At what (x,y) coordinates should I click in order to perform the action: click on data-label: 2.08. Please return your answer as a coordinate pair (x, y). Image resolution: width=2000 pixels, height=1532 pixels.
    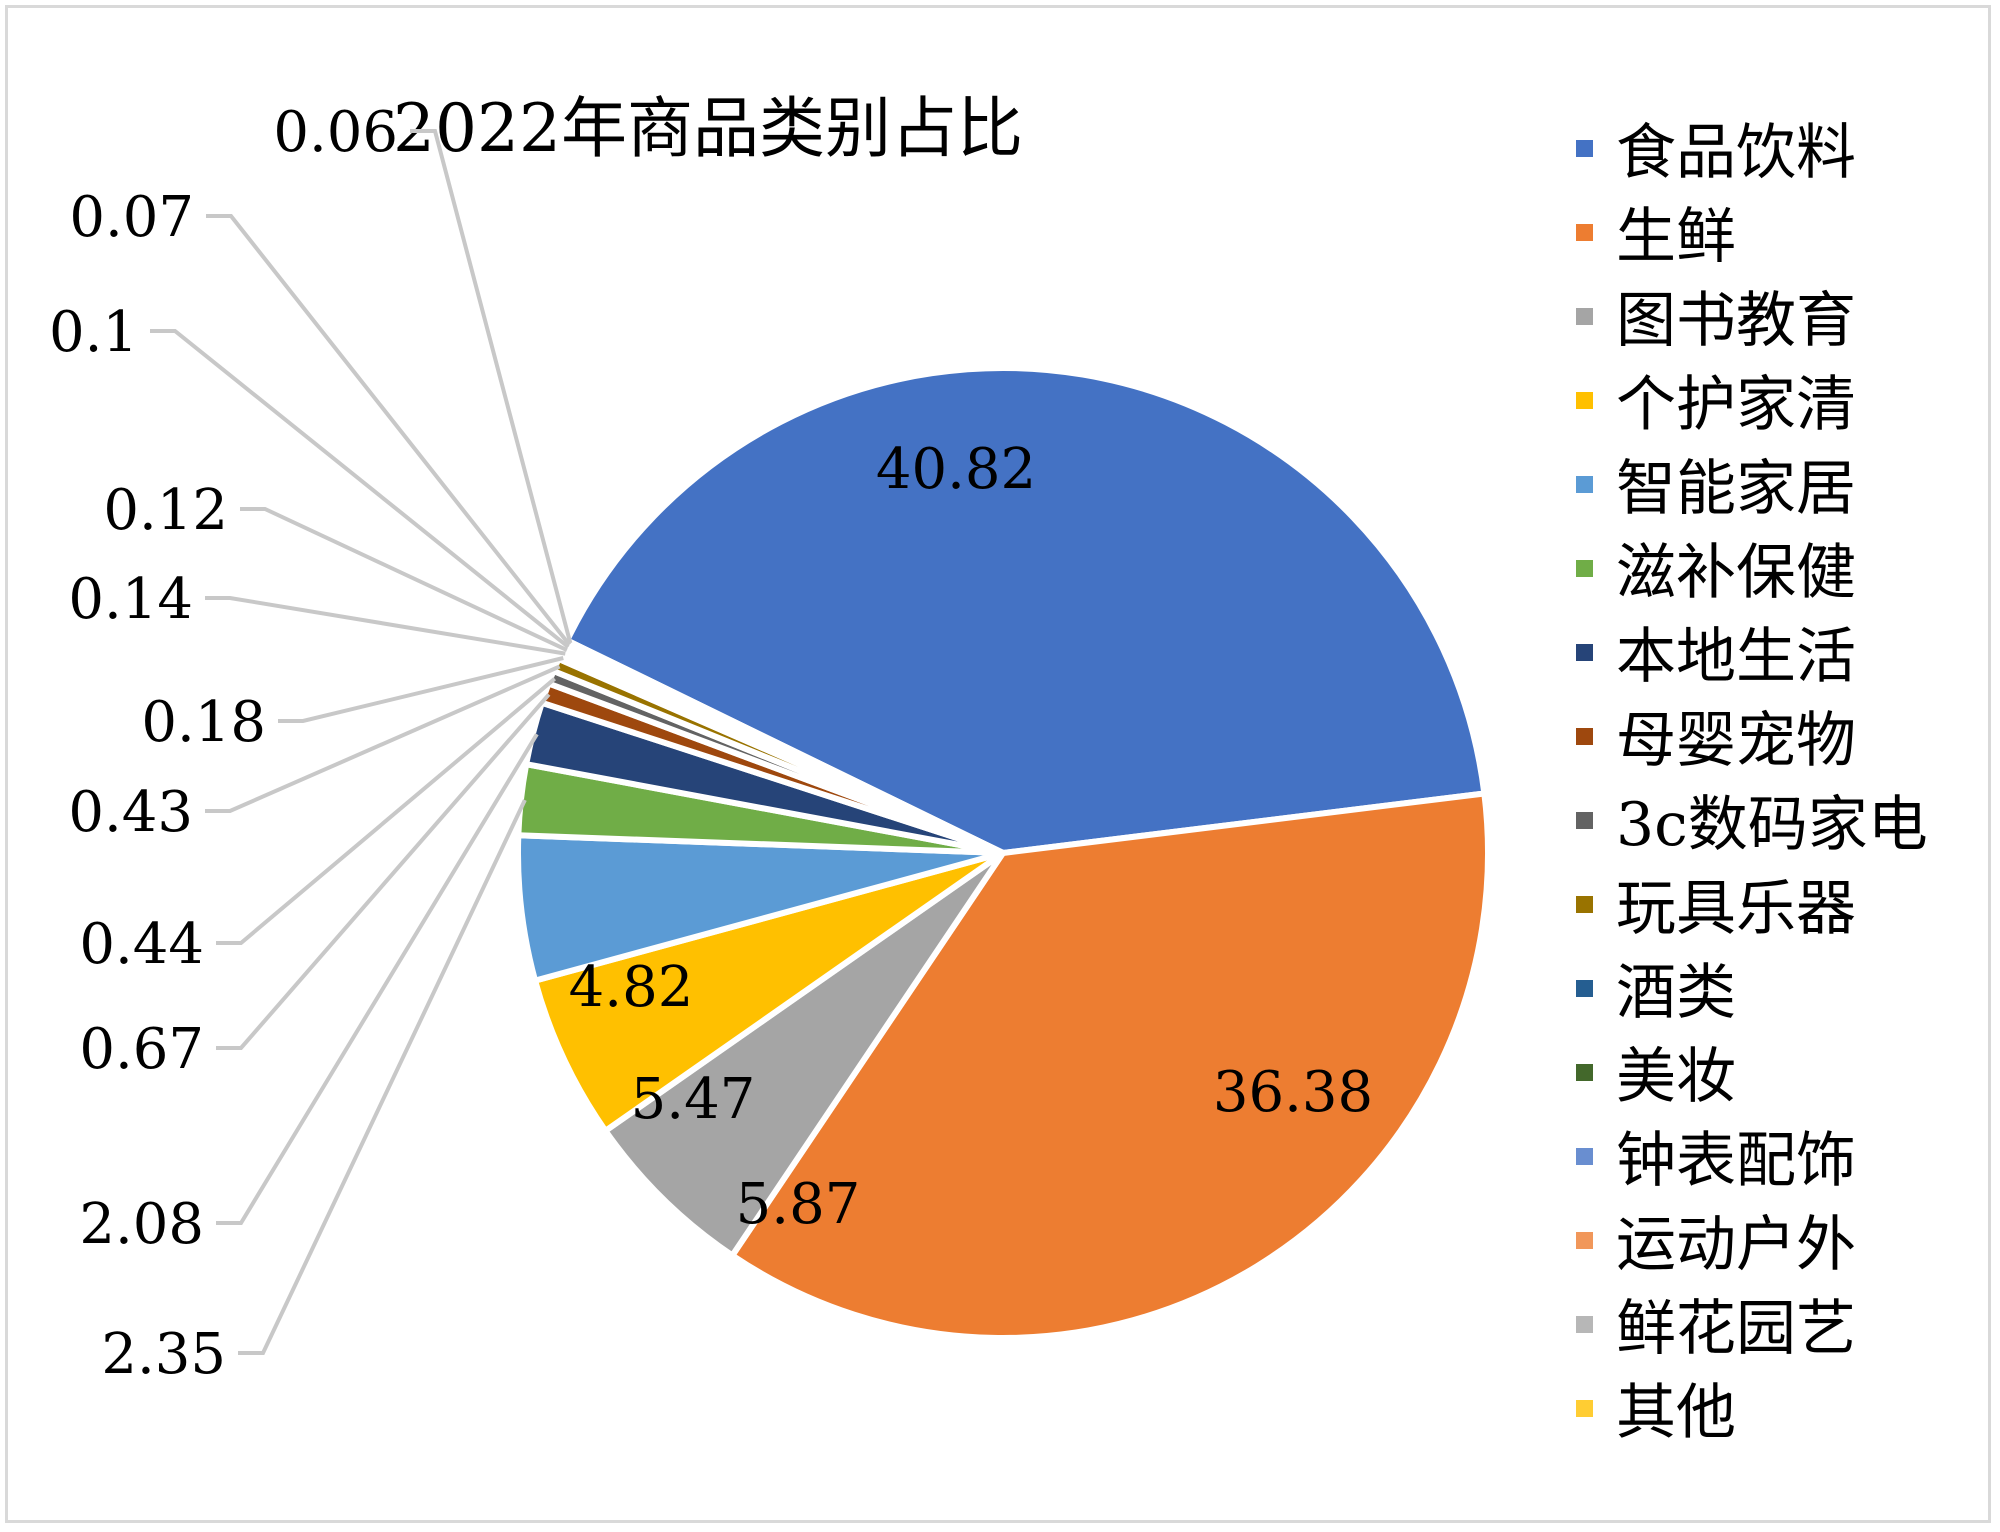
    Looking at the image, I should click on (141, 1224).